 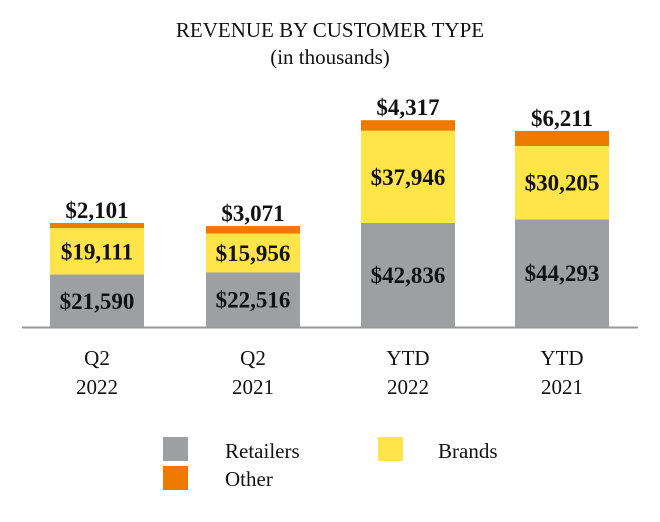 I want to click on legend-swatch-retailers, so click(x=175, y=449).